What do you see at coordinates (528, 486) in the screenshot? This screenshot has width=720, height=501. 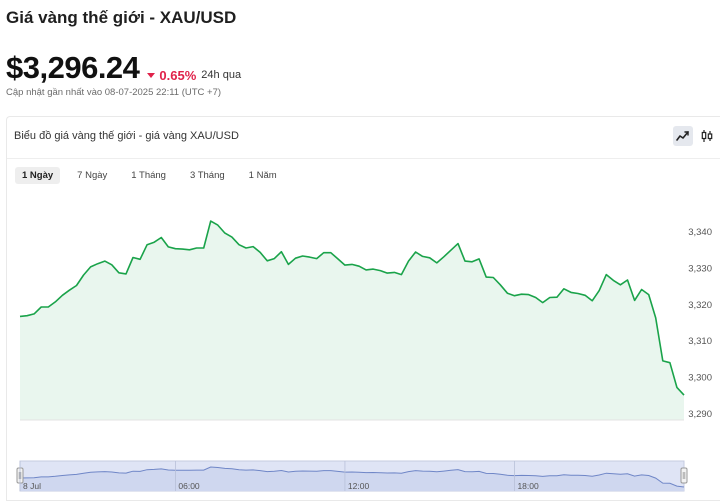 I see `x-tick-label: 18:00` at bounding box center [528, 486].